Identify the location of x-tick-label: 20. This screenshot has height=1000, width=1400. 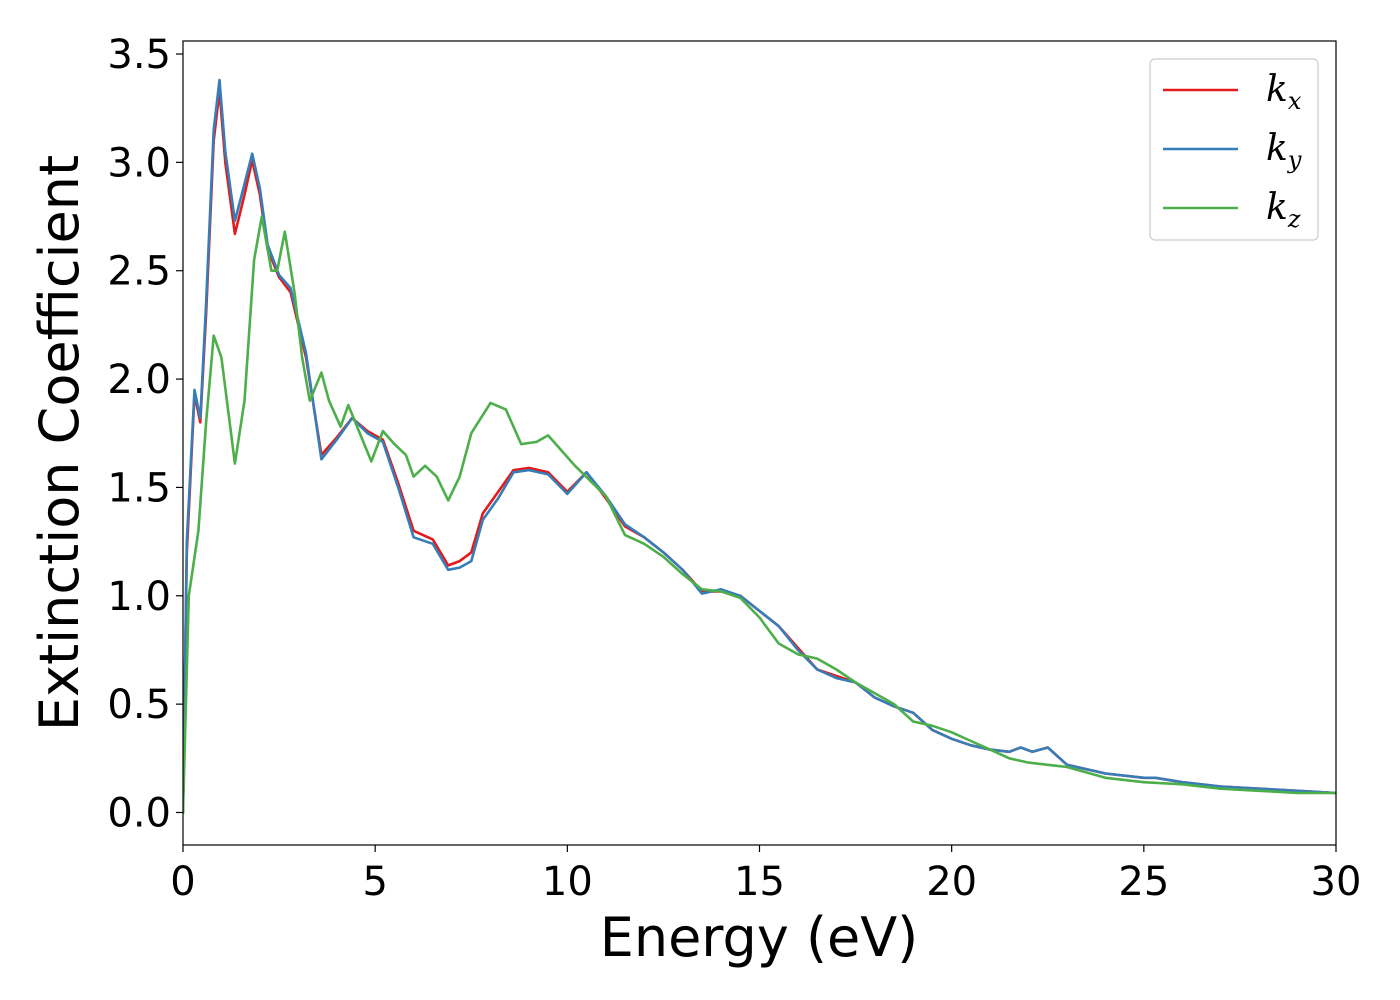
(951, 882).